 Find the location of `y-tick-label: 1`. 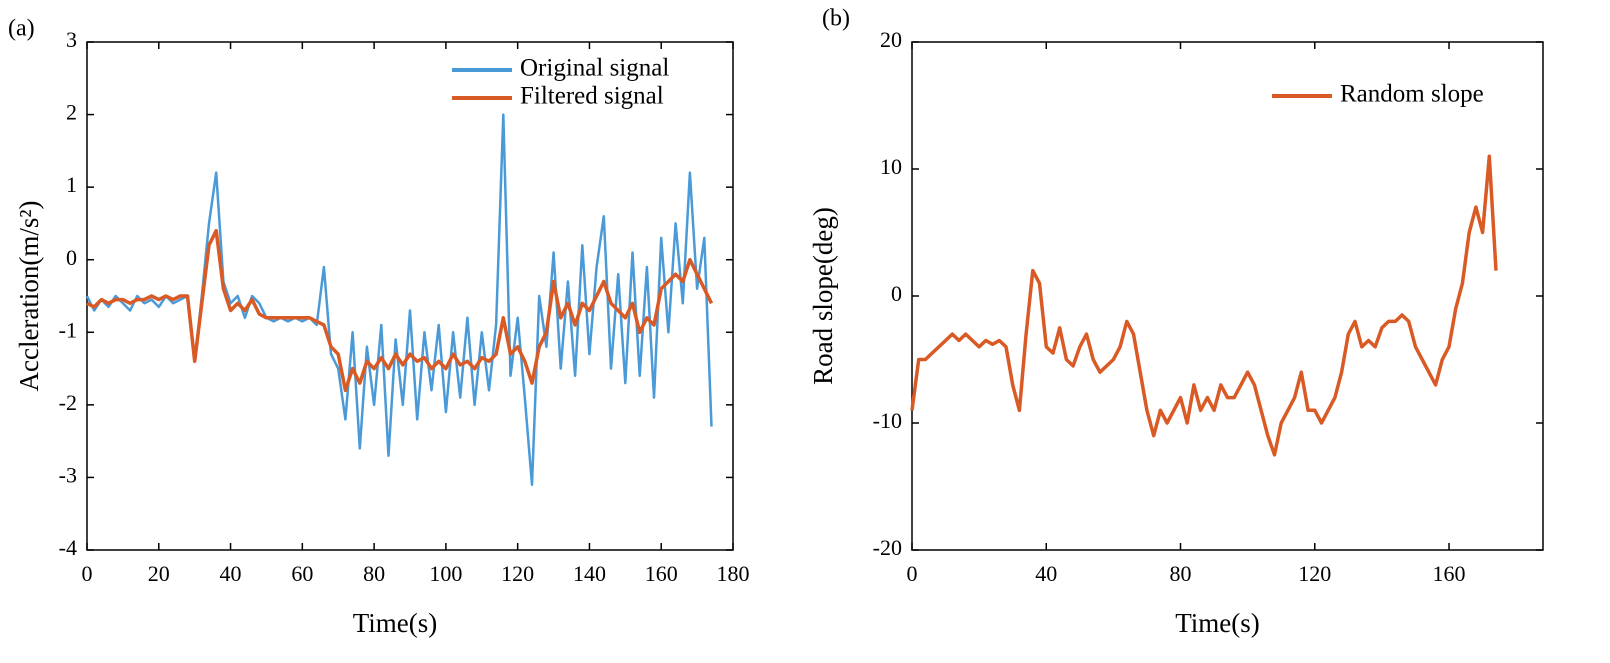

y-tick-label: 1 is located at coordinates (71, 184).